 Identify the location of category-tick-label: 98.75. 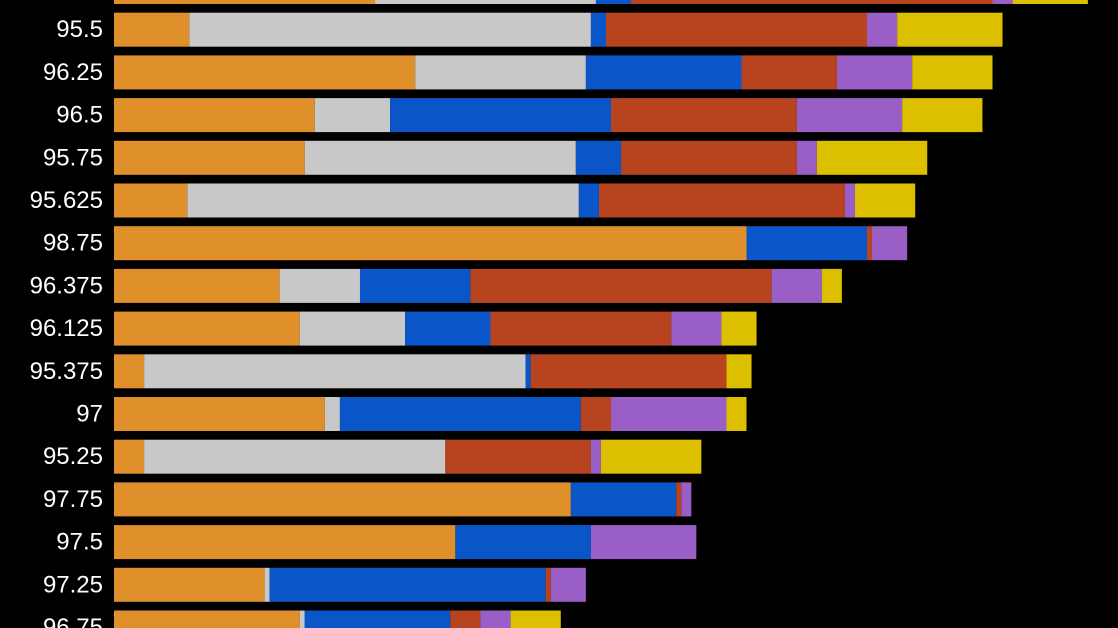
(73, 243).